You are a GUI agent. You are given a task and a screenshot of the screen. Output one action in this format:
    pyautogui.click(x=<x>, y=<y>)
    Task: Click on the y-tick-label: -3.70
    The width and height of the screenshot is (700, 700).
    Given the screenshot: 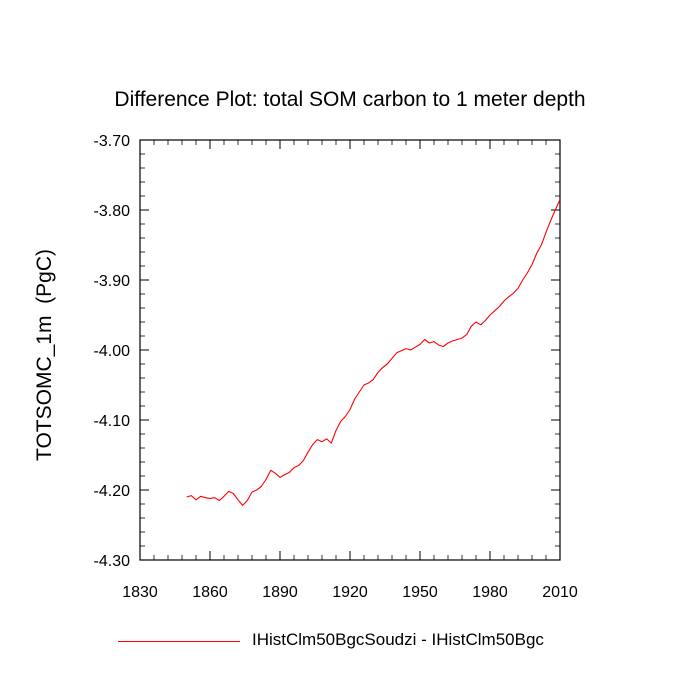 What is the action you would take?
    pyautogui.click(x=112, y=141)
    